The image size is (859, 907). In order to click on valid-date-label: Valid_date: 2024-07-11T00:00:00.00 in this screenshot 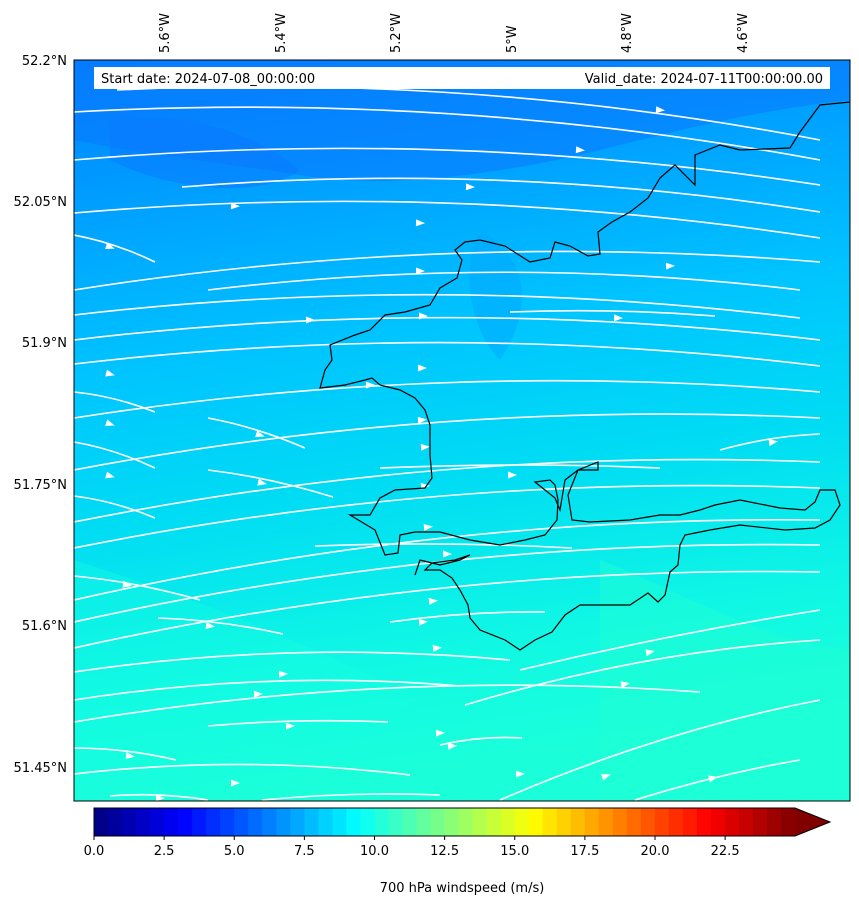, I will do `click(704, 79)`.